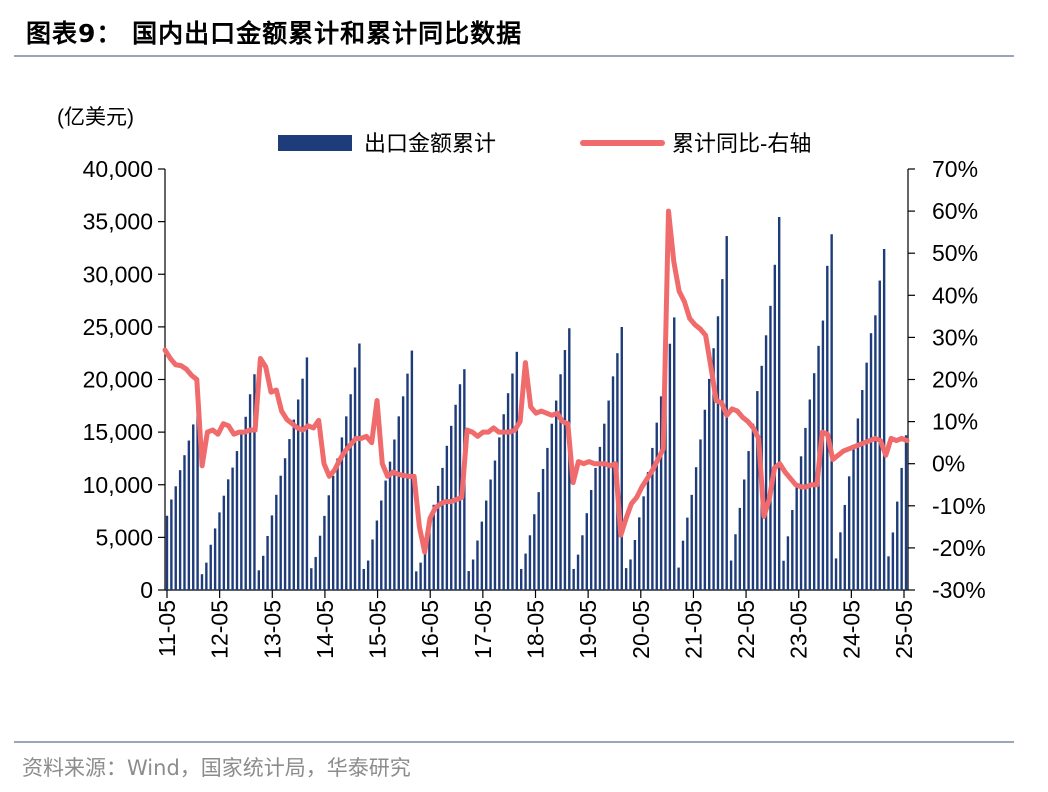 The width and height of the screenshot is (1048, 792). I want to click on right-tick-label: -20%, so click(959, 548).